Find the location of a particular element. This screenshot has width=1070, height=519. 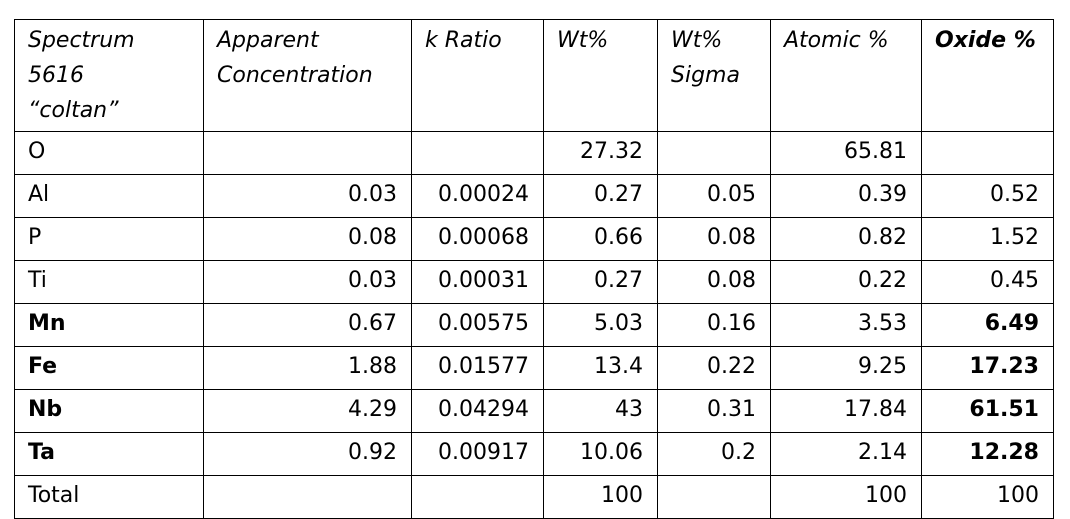

k-ratio-cell: 0.00031 is located at coordinates (477, 282).